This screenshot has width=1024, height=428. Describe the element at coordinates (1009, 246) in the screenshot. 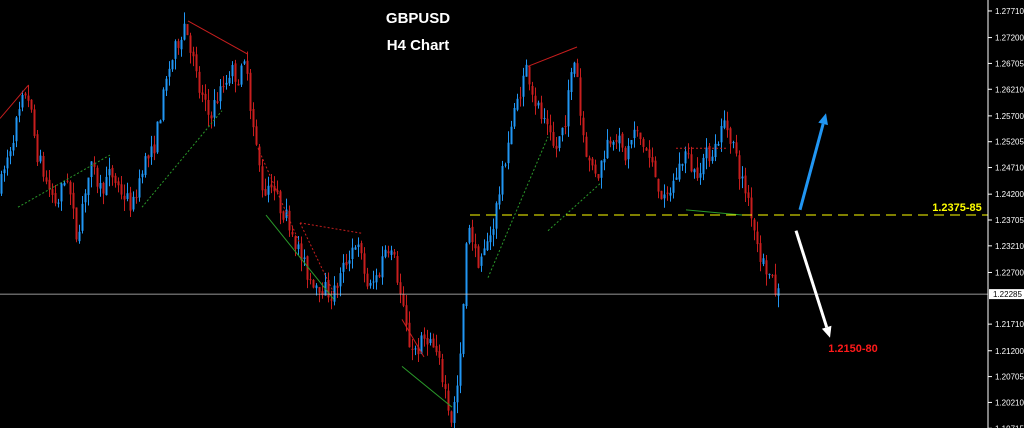

I see `y-tick-label: 1.23210` at that location.